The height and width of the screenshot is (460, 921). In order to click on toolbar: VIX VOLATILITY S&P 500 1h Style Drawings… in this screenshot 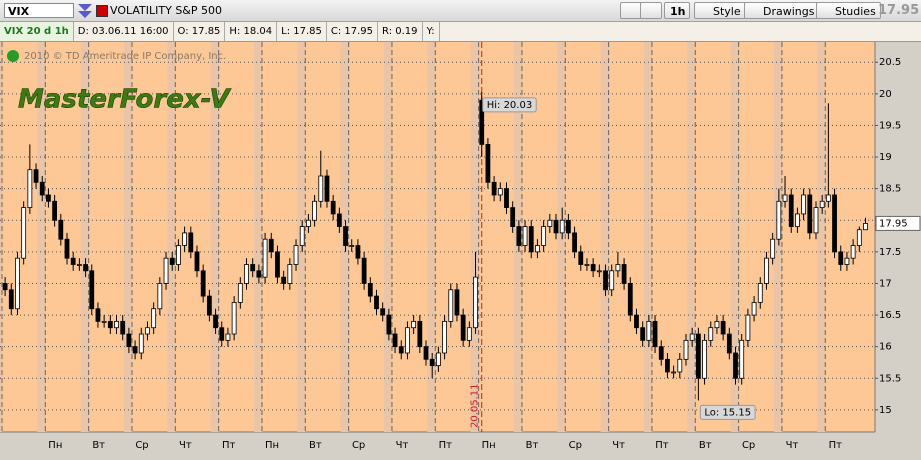, I will do `click(460, 11)`.